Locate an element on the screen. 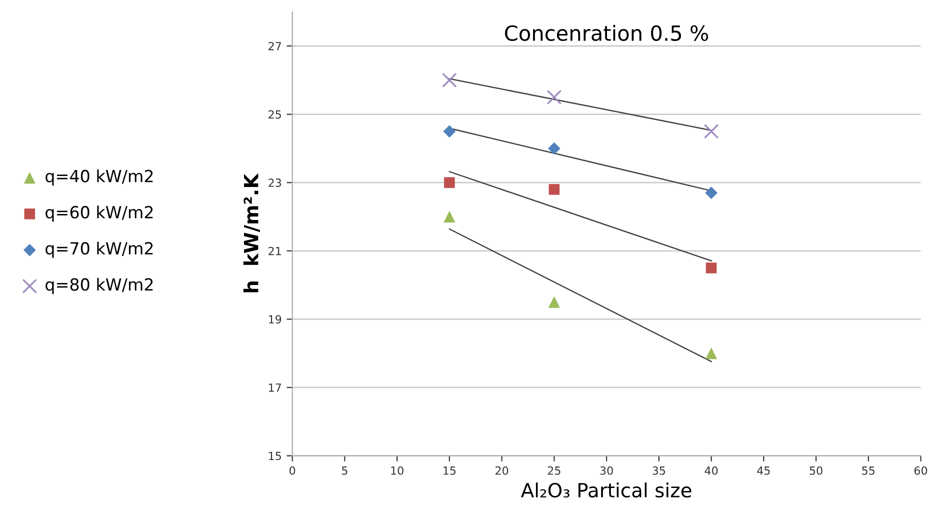 The height and width of the screenshot is (515, 931). x-tick-label: 0 is located at coordinates (293, 470).